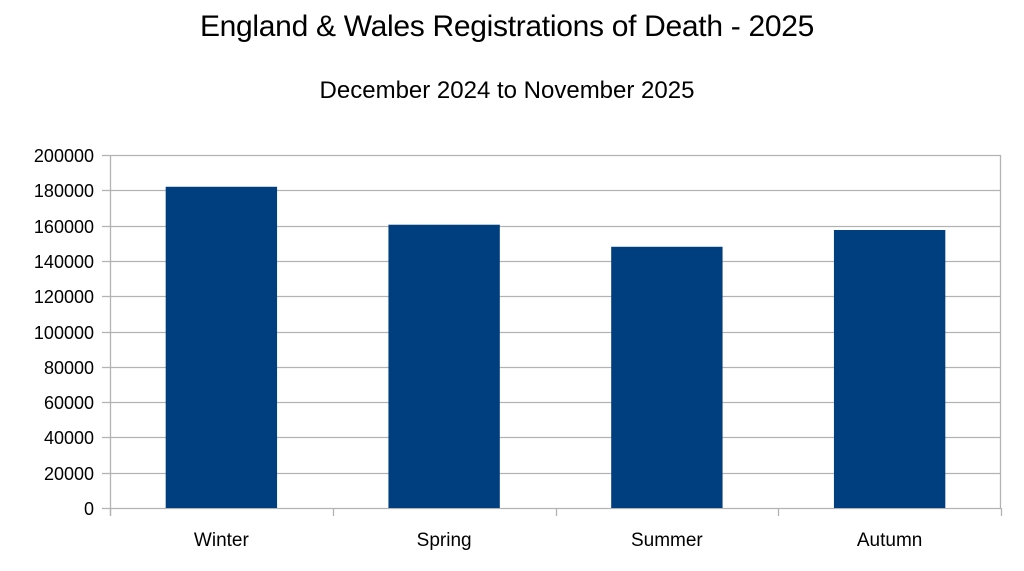 The image size is (1024, 571). I want to click on y-tick-label: 100000, so click(64, 333).